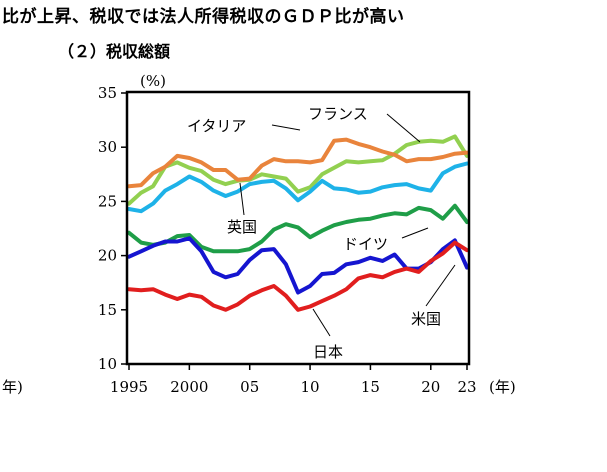  What do you see at coordinates (107, 256) in the screenshot?
I see `y-tick-label-2: 20` at bounding box center [107, 256].